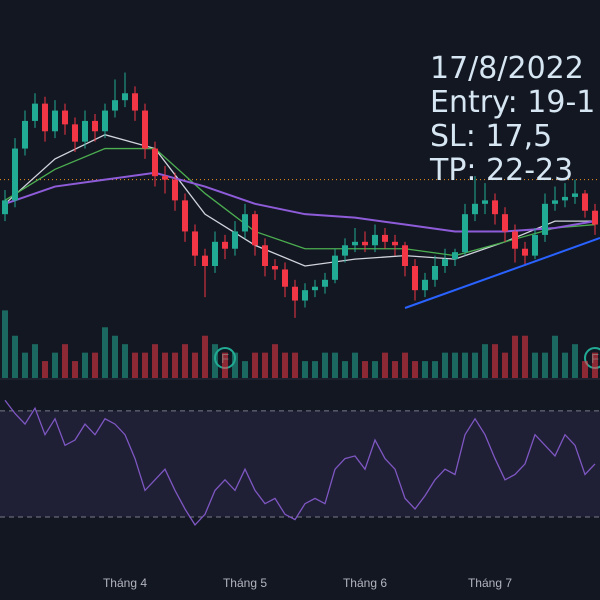  I want to click on annotation: 17/8/2022, so click(507, 68).